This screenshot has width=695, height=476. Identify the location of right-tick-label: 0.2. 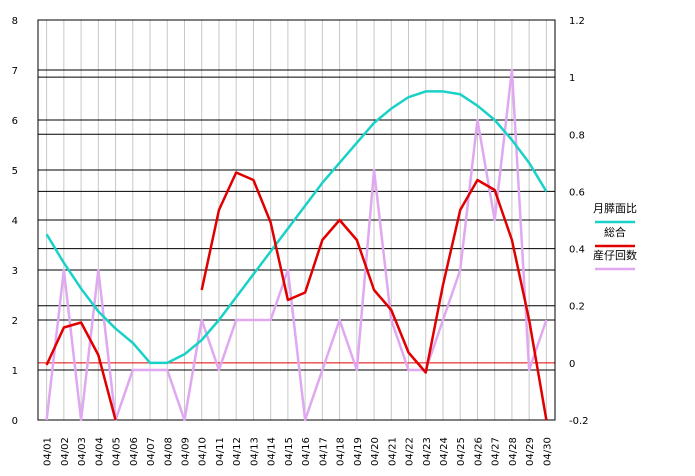
(577, 307).